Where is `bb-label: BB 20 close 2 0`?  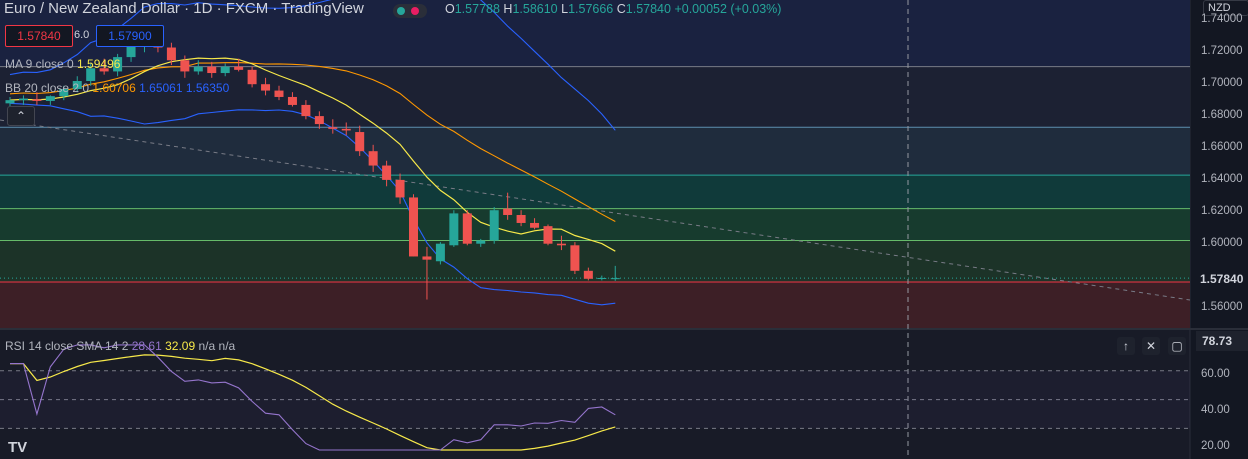 bb-label: BB 20 close 2 0 is located at coordinates (47, 88).